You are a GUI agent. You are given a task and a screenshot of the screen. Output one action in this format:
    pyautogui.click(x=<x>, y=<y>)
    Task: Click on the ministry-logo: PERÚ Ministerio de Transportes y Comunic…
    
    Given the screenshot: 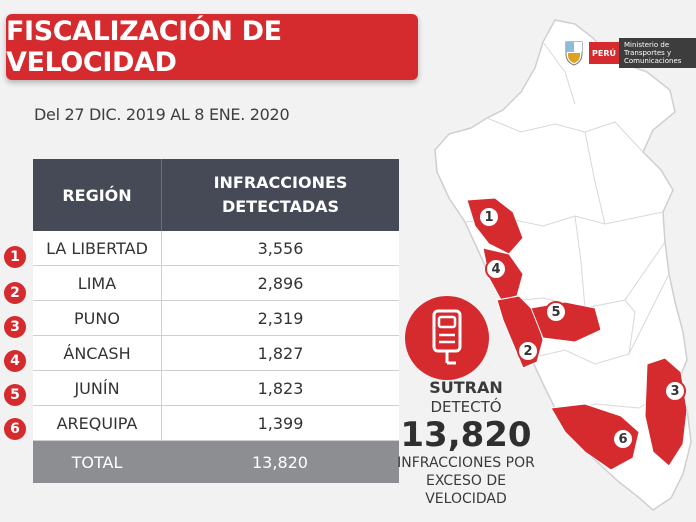 What is the action you would take?
    pyautogui.click(x=629, y=53)
    